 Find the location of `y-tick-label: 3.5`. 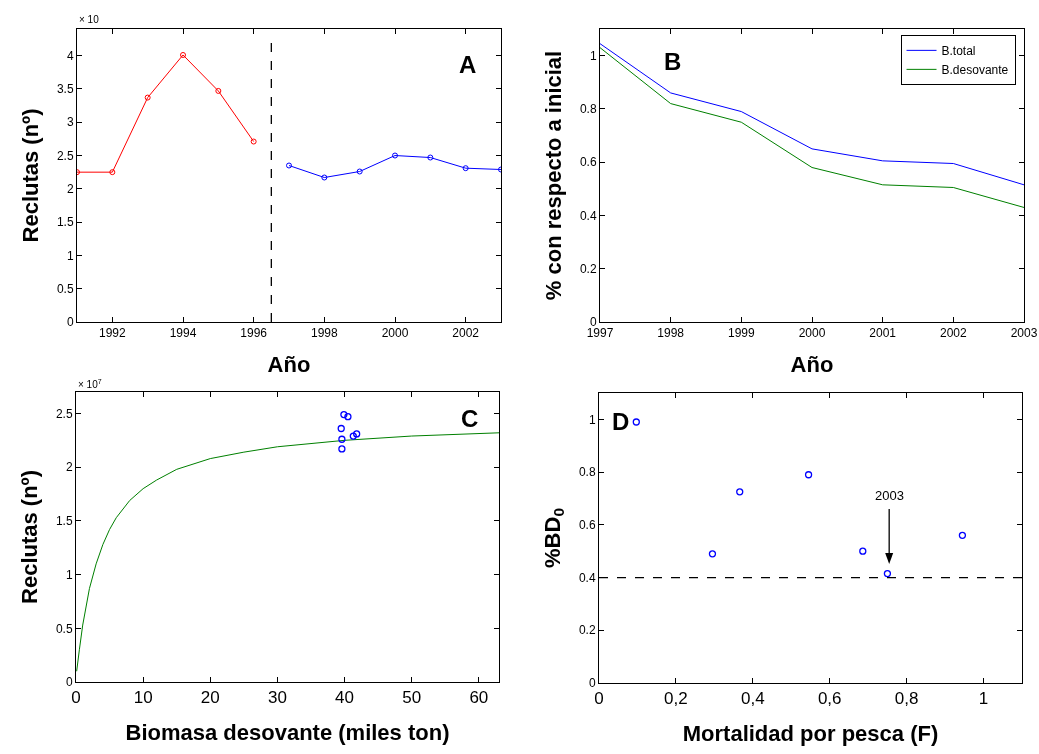

y-tick-label: 3.5 is located at coordinates (65, 89).